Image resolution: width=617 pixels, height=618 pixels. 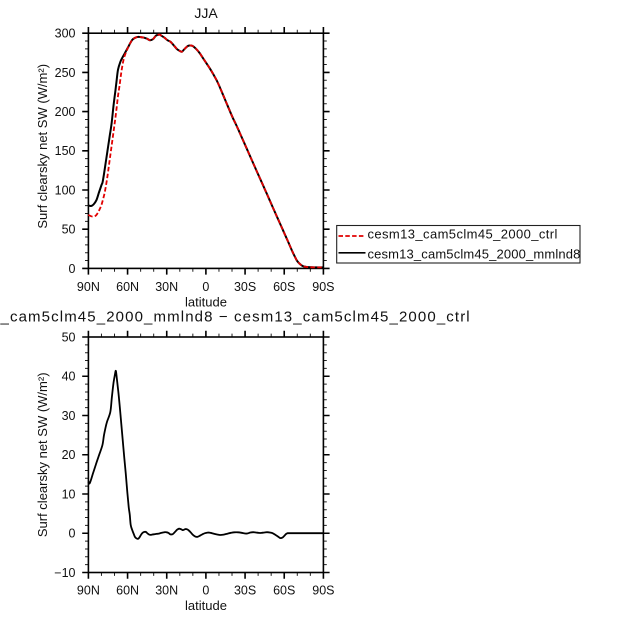 I want to click on svg-text: 30, so click(x=69, y=416).